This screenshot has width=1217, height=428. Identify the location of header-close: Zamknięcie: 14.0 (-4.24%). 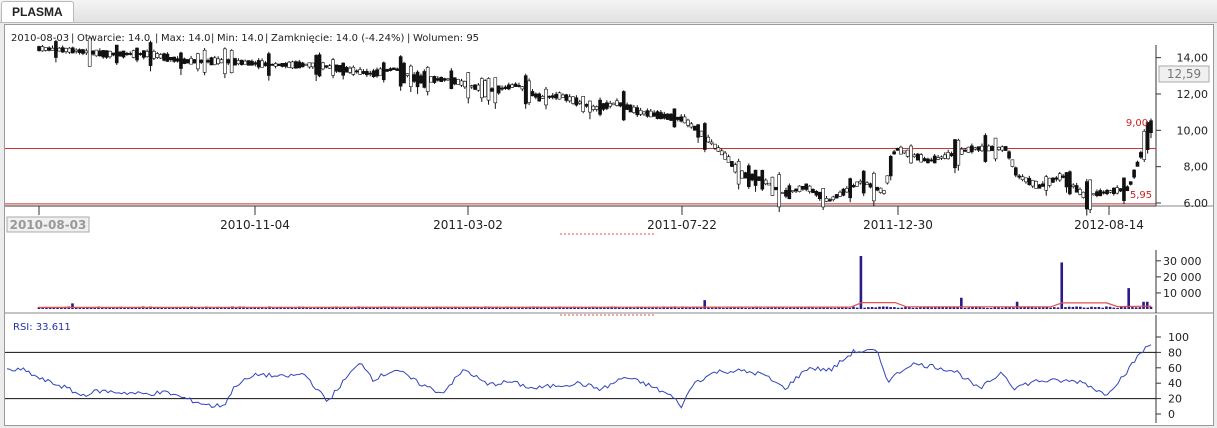
(337, 38).